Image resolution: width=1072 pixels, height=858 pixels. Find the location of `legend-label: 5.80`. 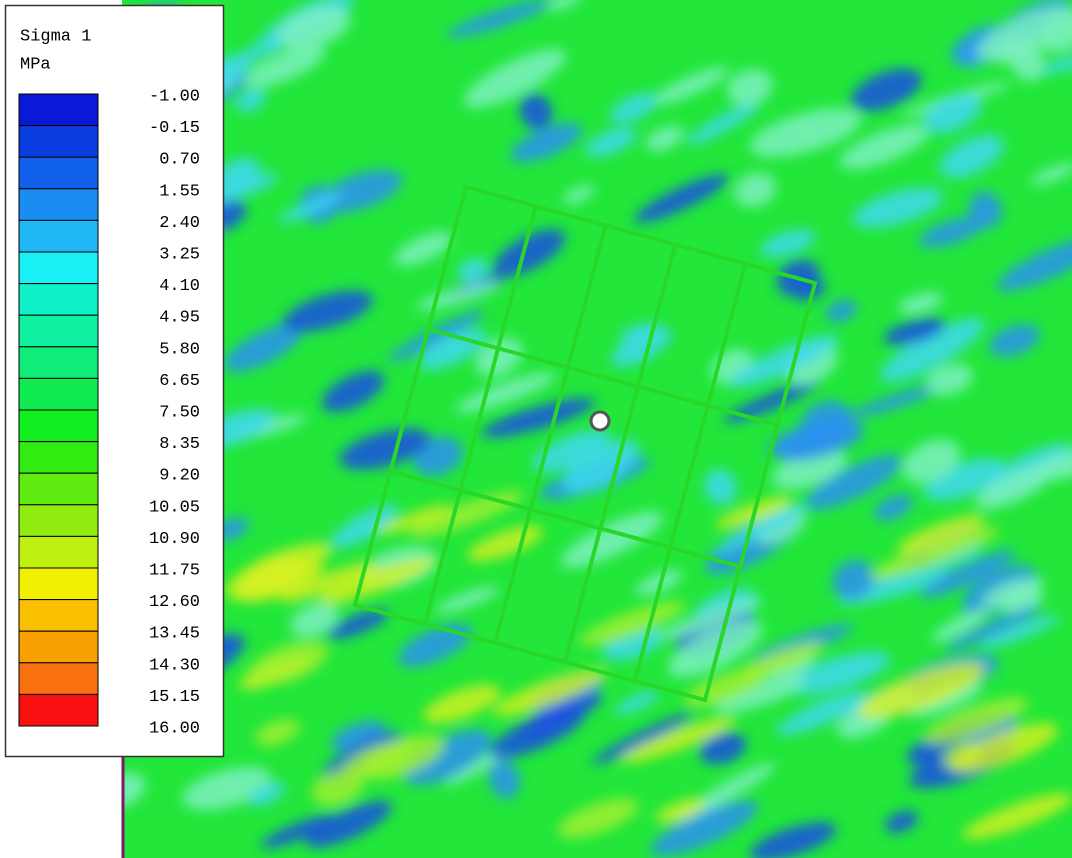

legend-label: 5.80 is located at coordinates (179, 349).